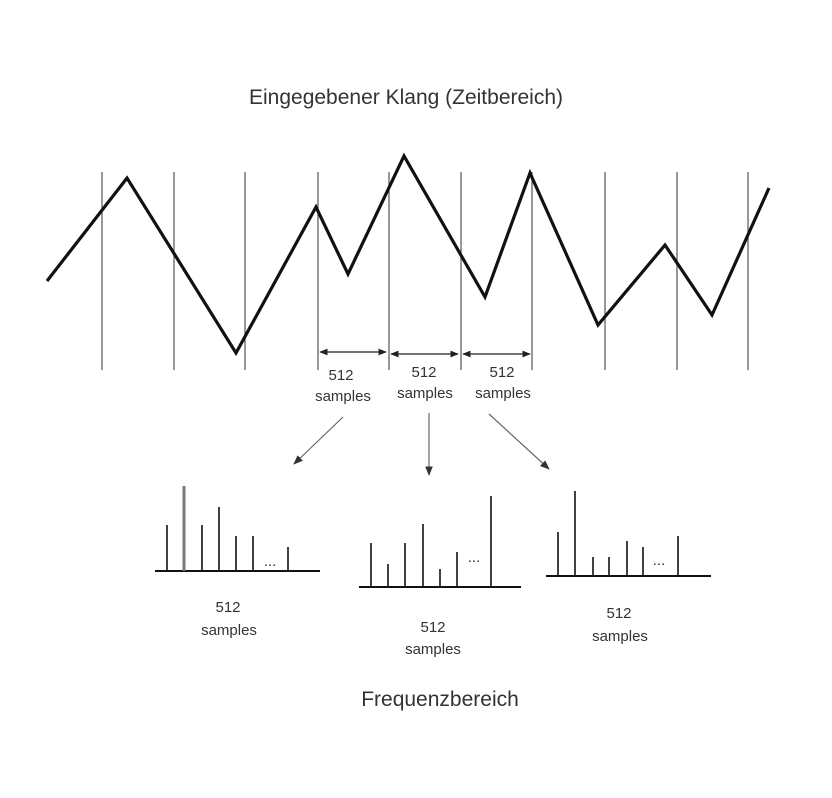 The height and width of the screenshot is (798, 832). I want to click on frame-3-number: 512, so click(501, 372).